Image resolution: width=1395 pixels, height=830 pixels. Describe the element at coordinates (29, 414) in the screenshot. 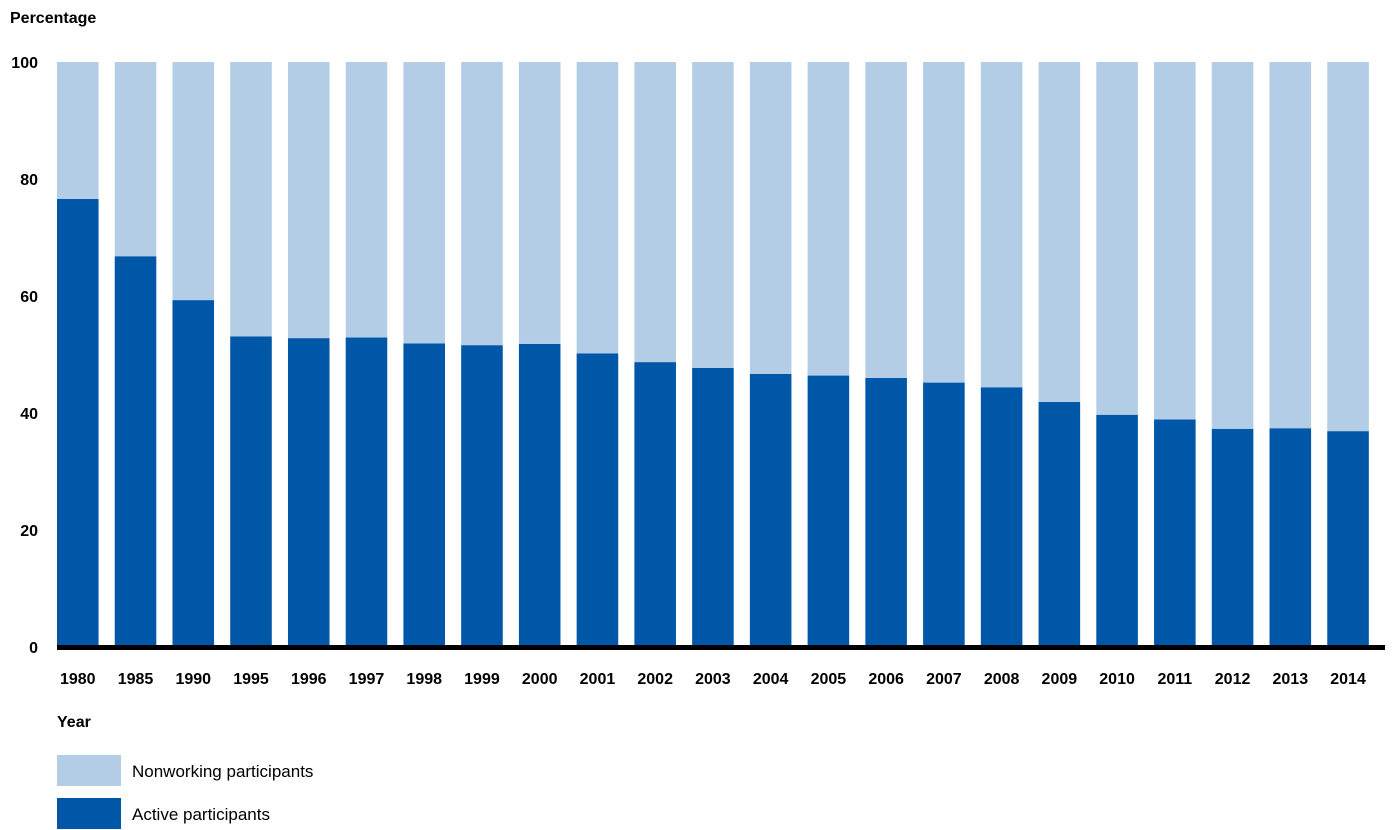

I see `y-tick-label: 40` at that location.